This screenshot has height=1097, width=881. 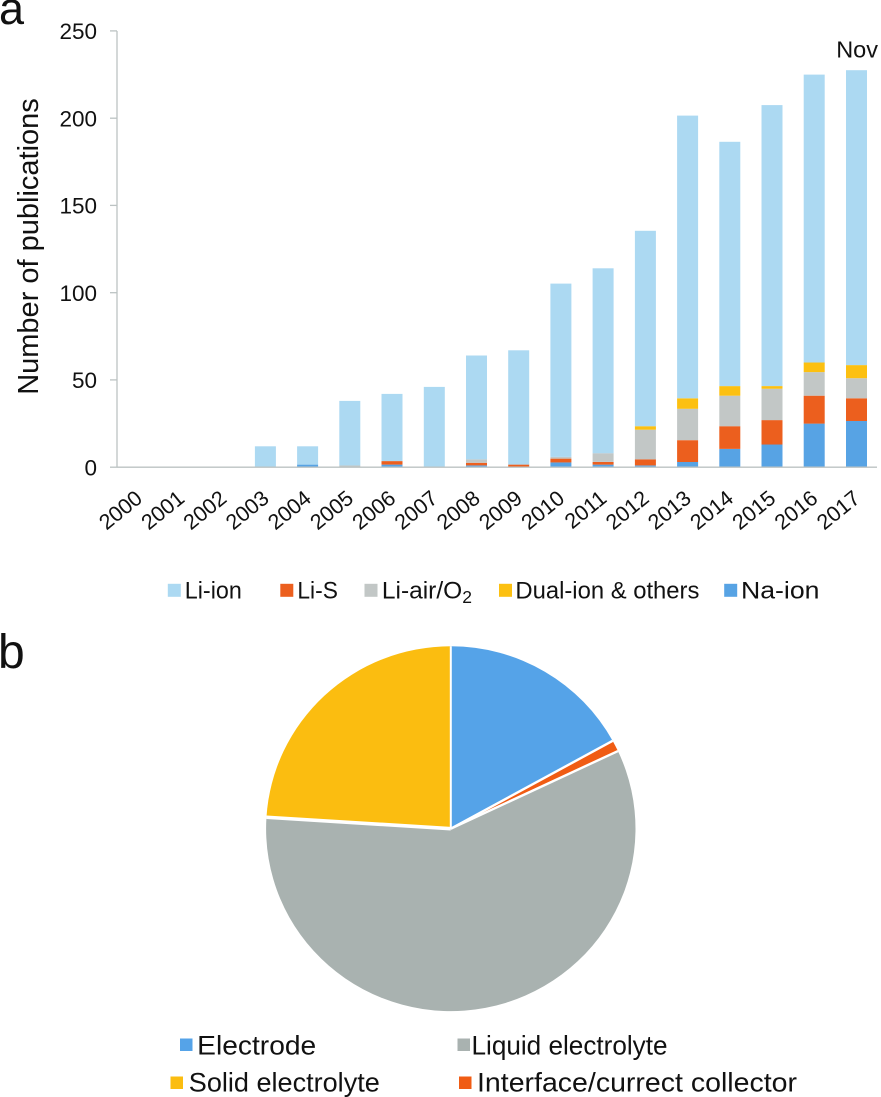 I want to click on svg-text: Li-S, so click(x=317, y=591).